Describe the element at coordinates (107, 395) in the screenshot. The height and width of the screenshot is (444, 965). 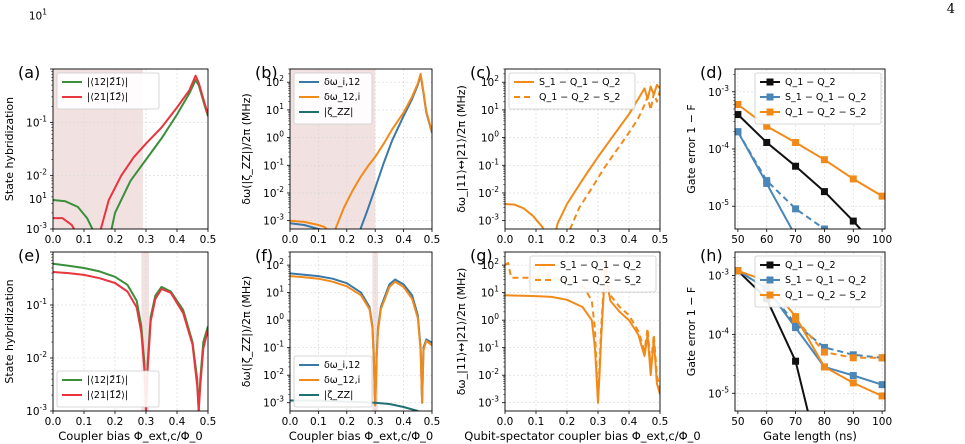
I see `legend-entry: |⟨21|1̄2̄⟩|` at that location.